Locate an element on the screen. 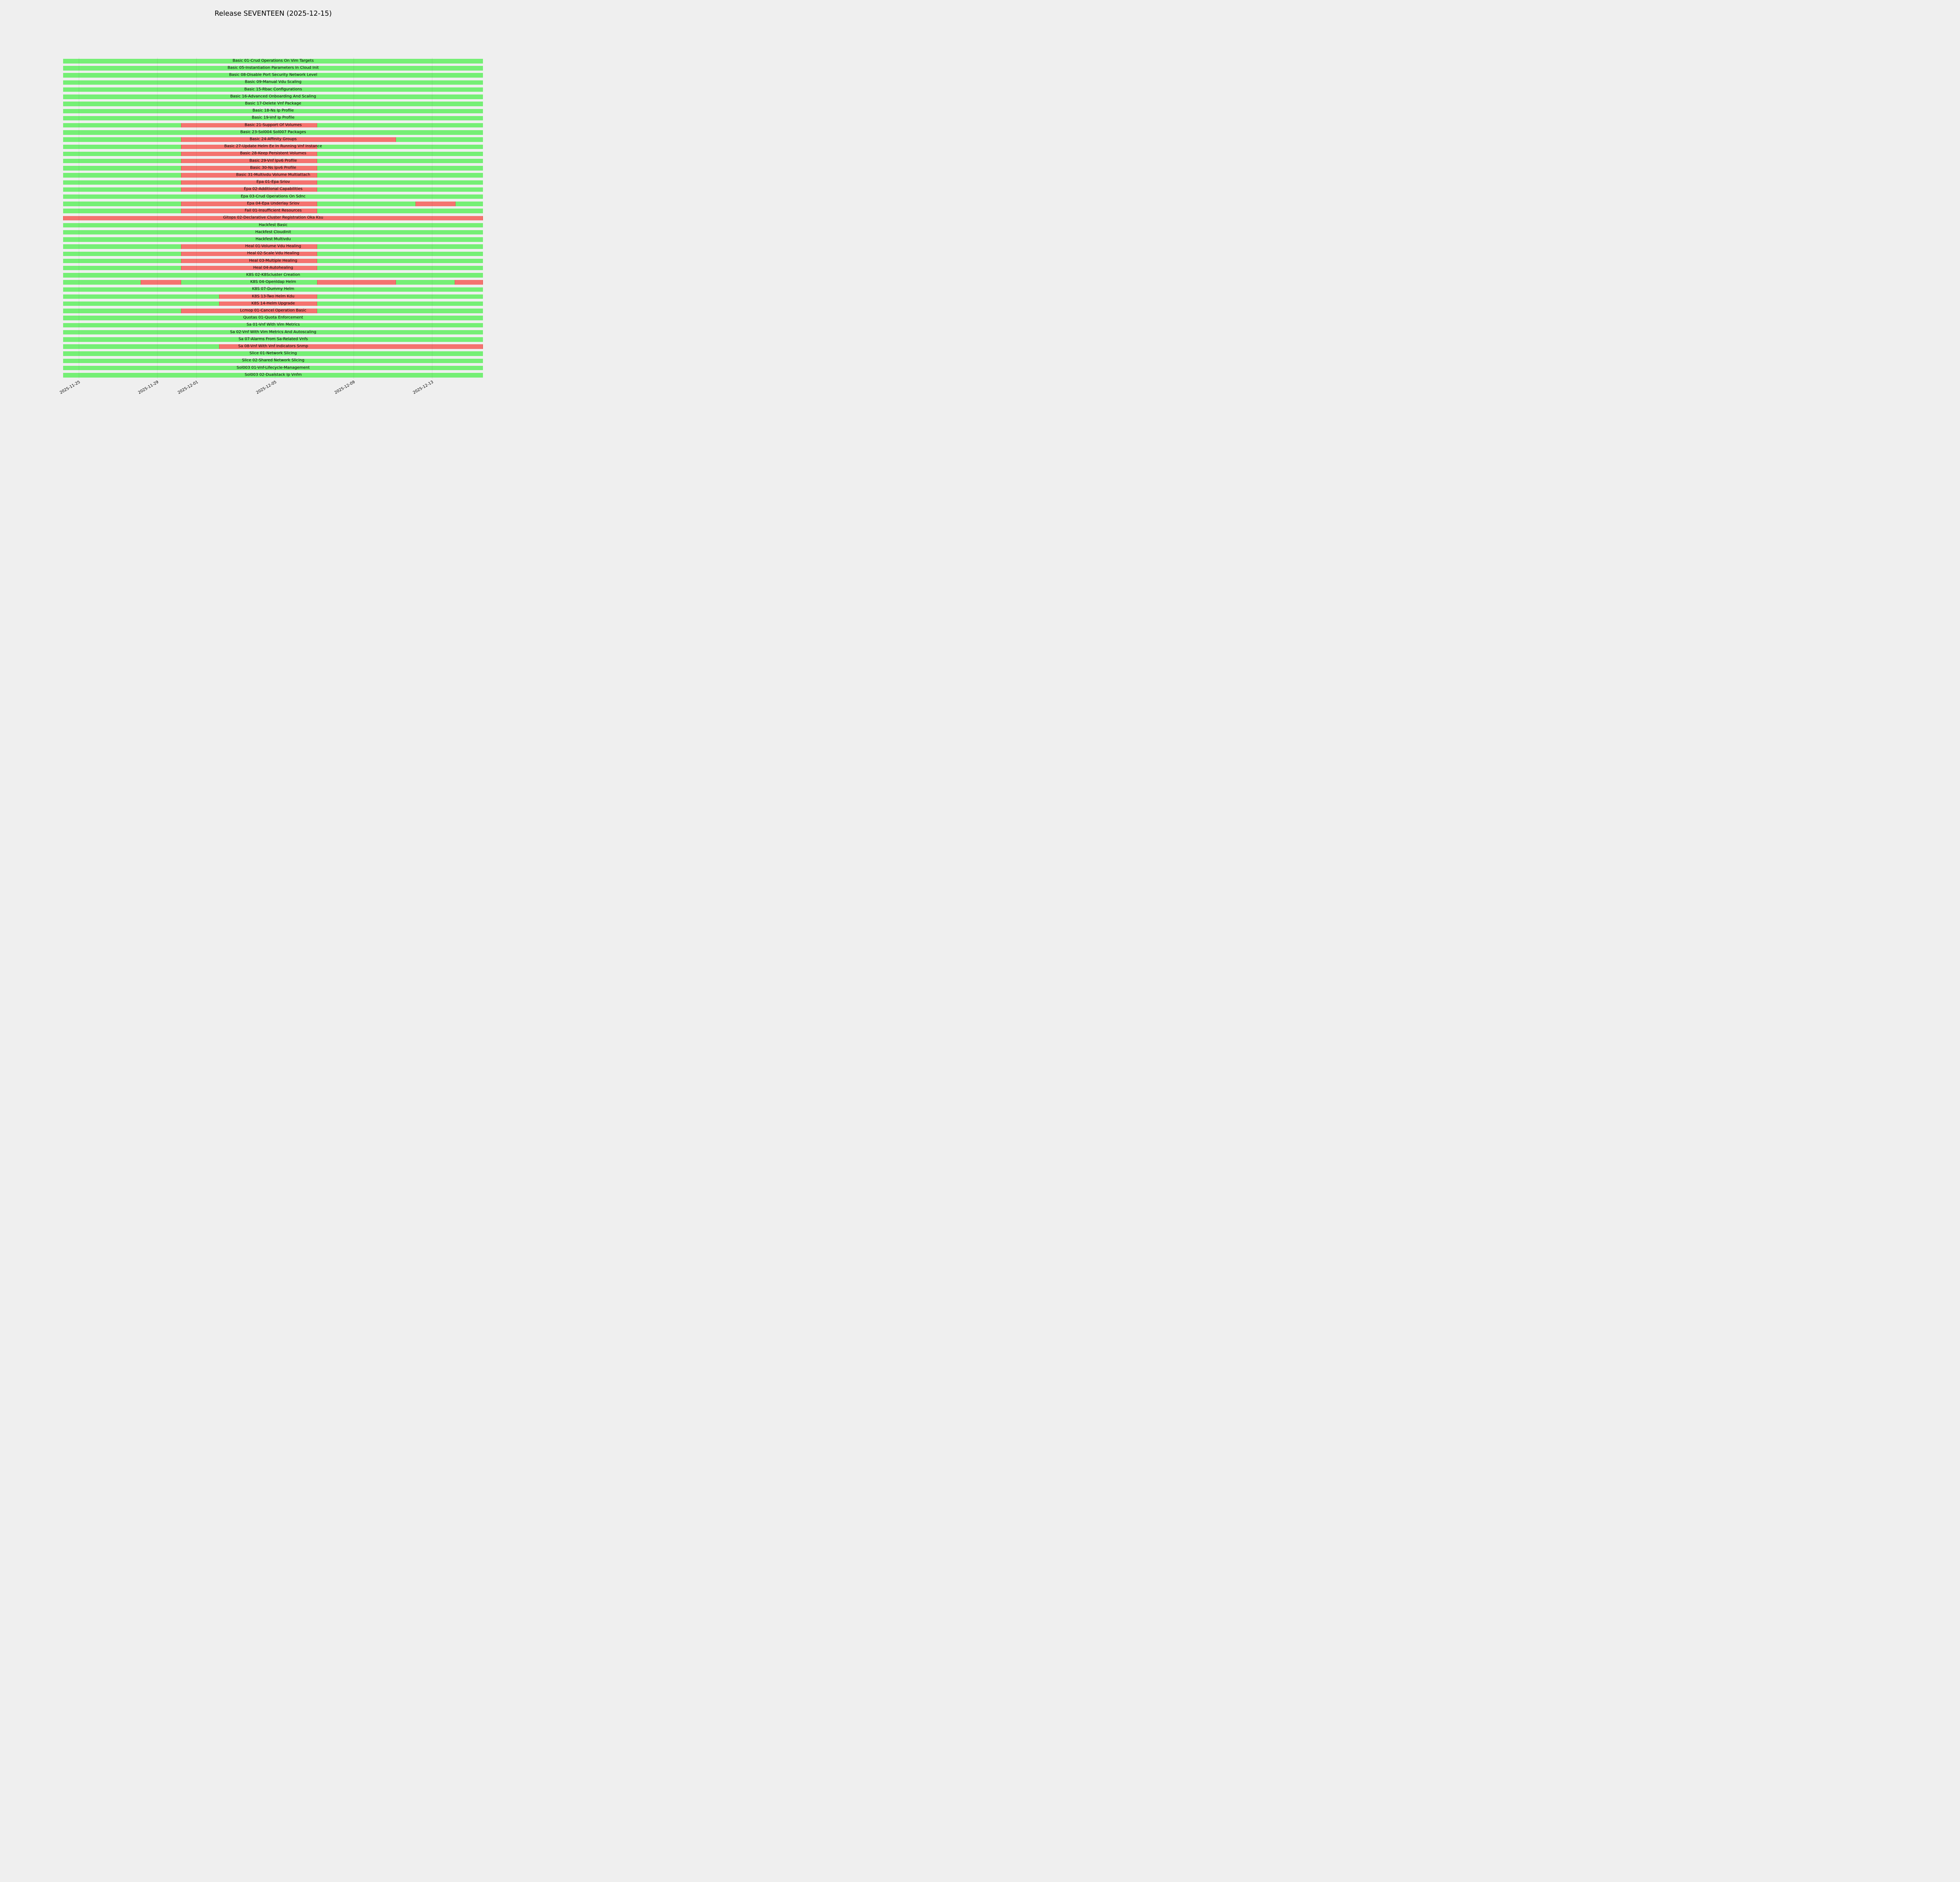  test-row: Heal 01-Volume Vdu Healing is located at coordinates (273, 246).